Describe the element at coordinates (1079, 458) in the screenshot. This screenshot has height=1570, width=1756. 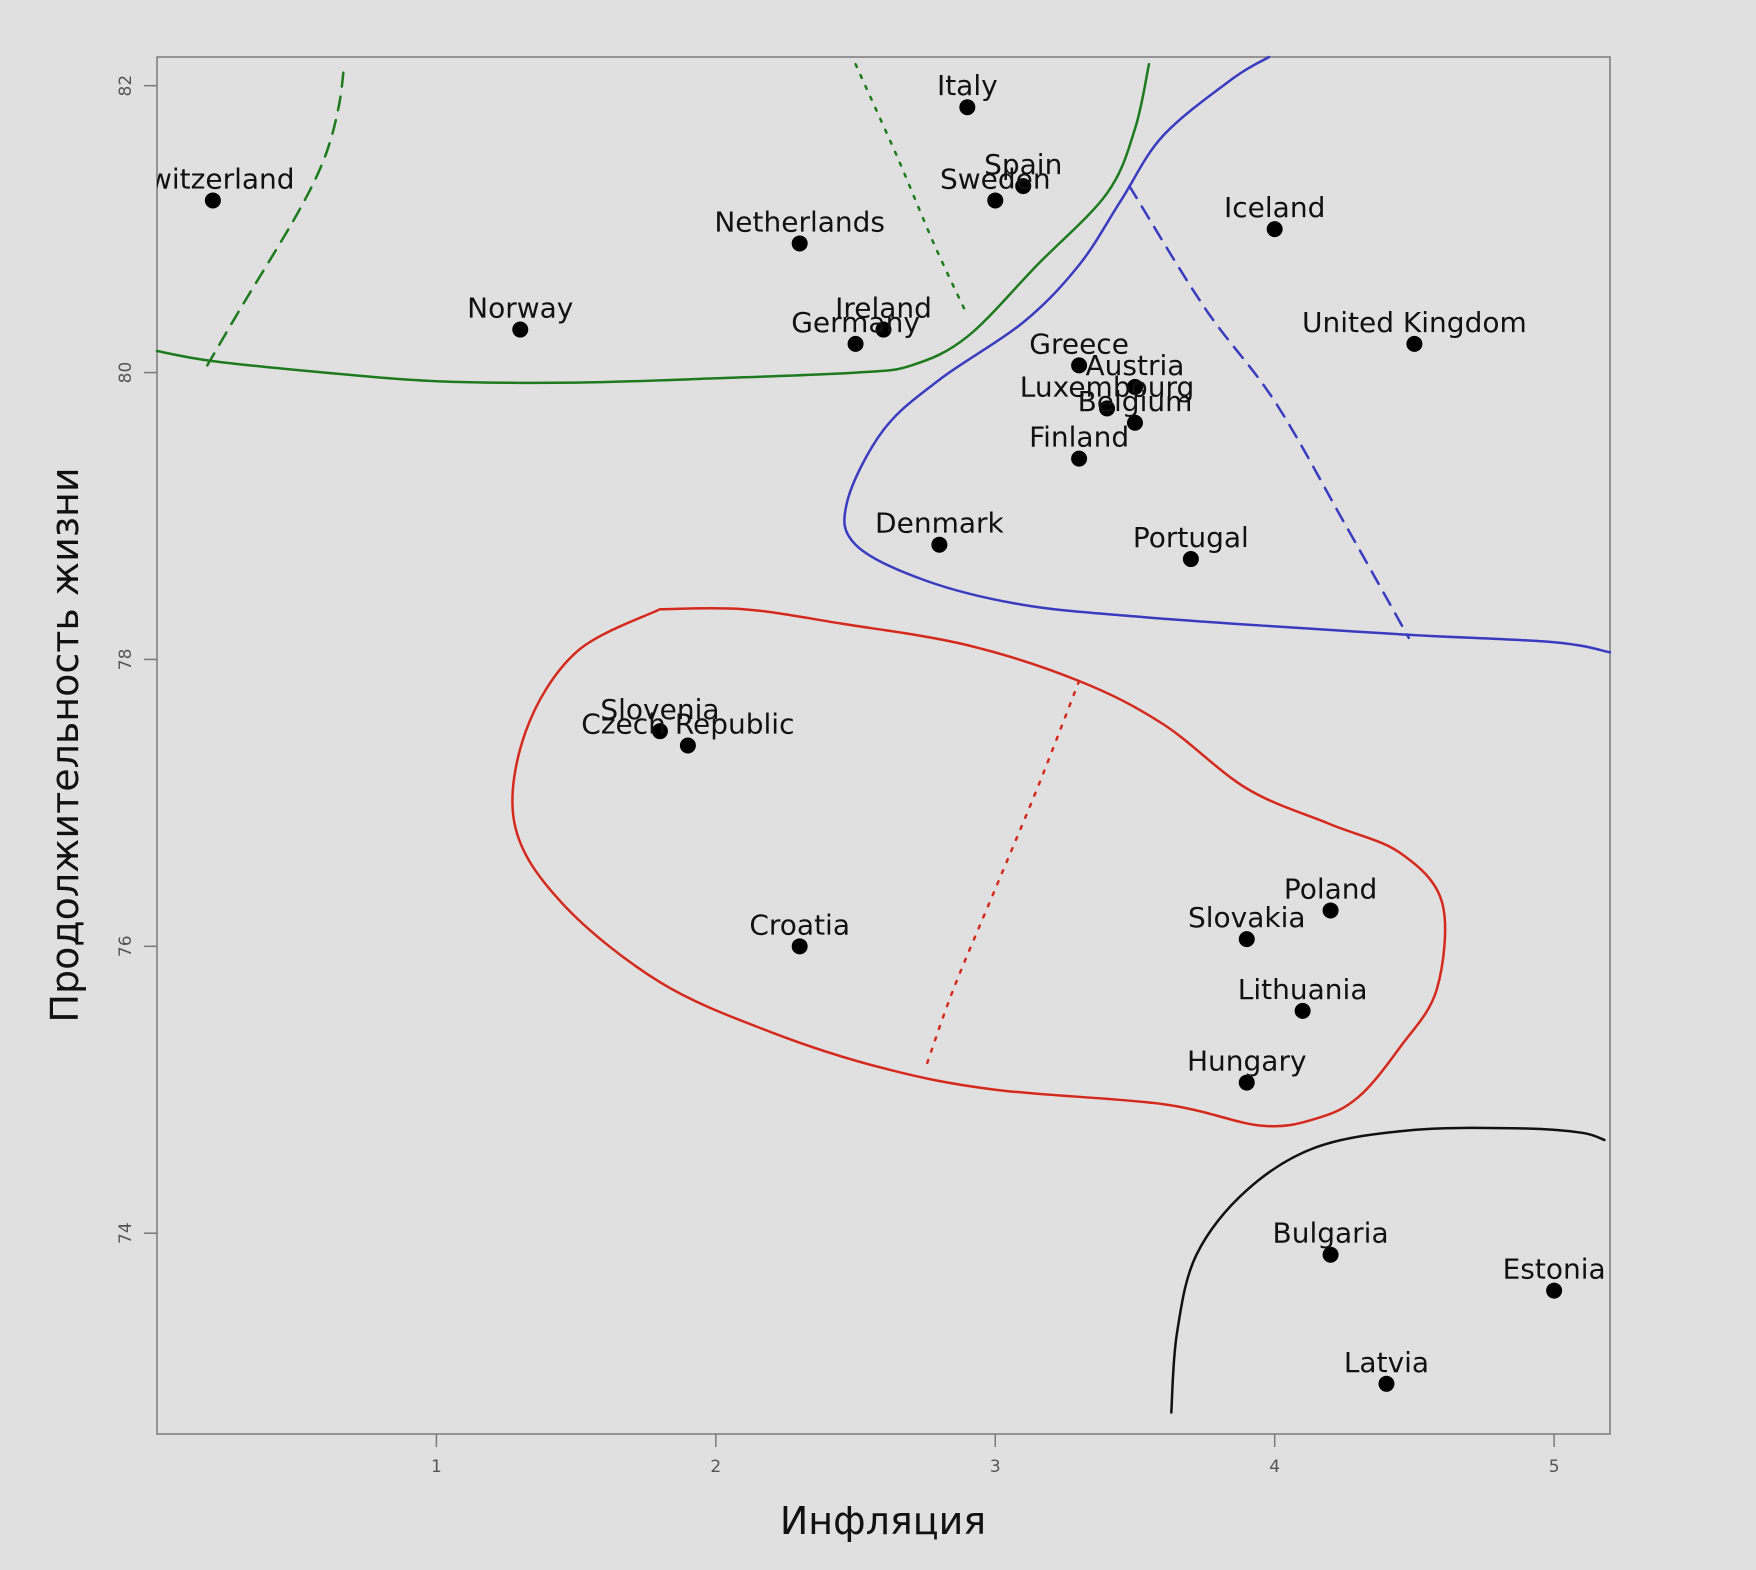
I see `point-finland` at that location.